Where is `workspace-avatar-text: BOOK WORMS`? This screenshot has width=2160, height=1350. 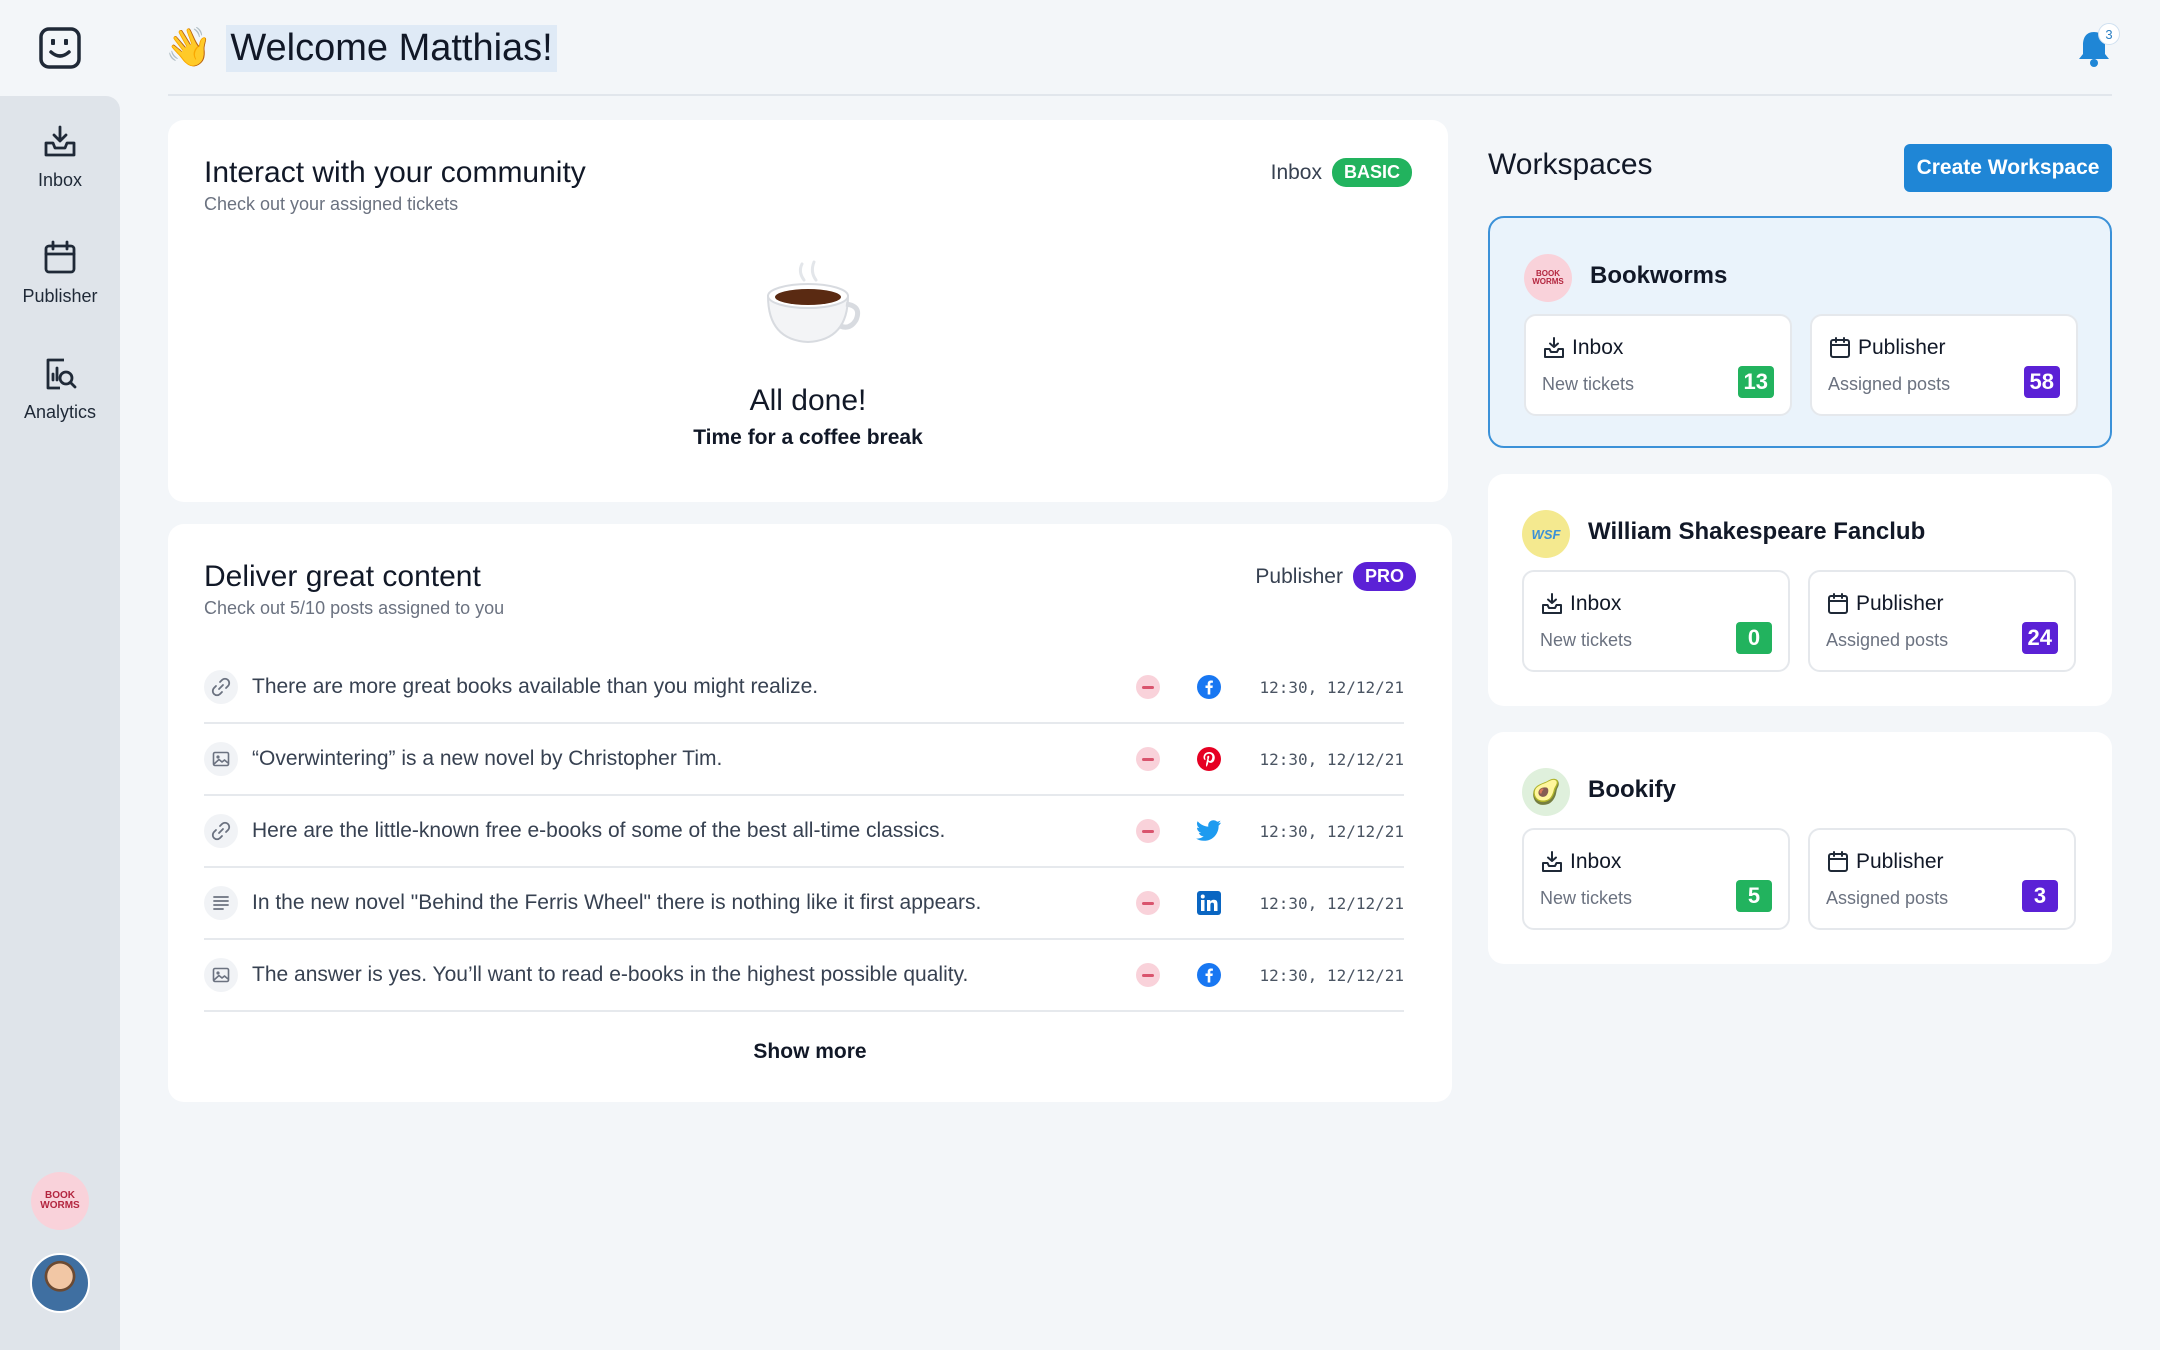
workspace-avatar-text: BOOK WORMS is located at coordinates (60, 1200).